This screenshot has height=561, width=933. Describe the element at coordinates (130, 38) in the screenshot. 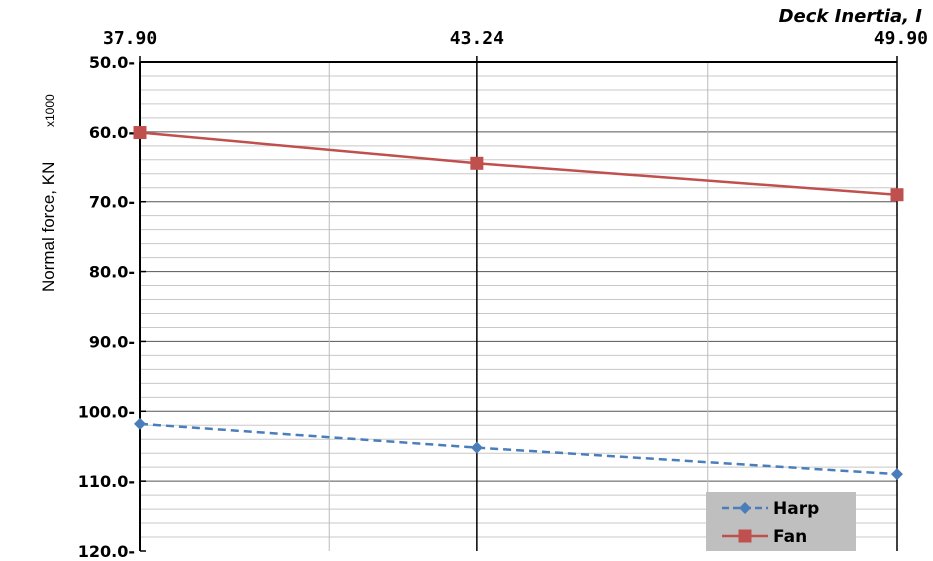

I see `x-tick-label: 37.90` at that location.